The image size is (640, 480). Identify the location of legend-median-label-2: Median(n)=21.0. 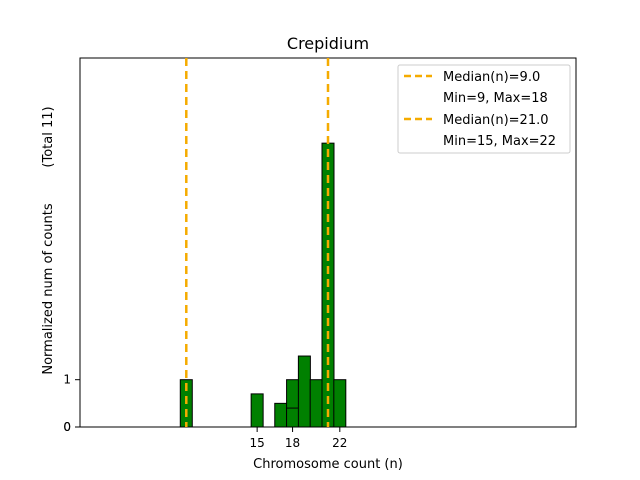
(496, 120).